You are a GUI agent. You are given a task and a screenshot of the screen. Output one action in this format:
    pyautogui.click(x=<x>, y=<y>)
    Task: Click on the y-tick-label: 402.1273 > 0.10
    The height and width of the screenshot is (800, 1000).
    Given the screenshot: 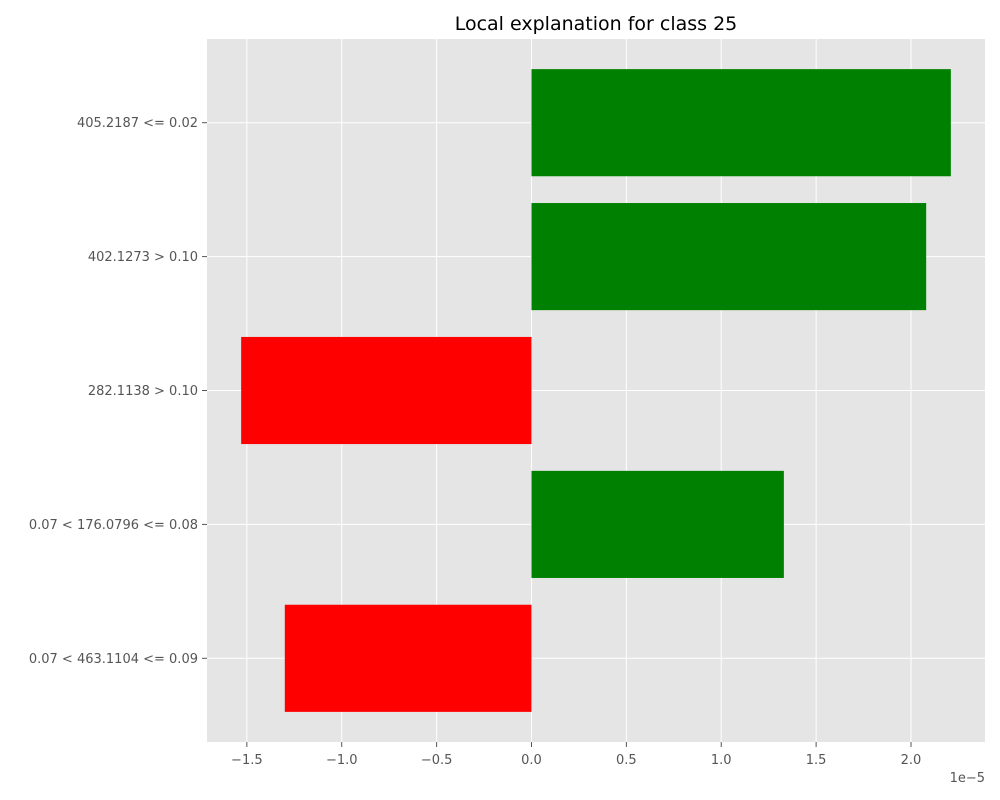 What is the action you would take?
    pyautogui.click(x=143, y=257)
    